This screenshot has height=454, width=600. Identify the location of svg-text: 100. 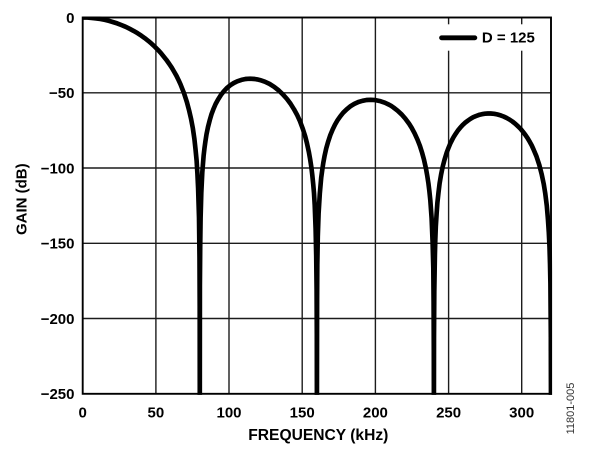
(228, 413).